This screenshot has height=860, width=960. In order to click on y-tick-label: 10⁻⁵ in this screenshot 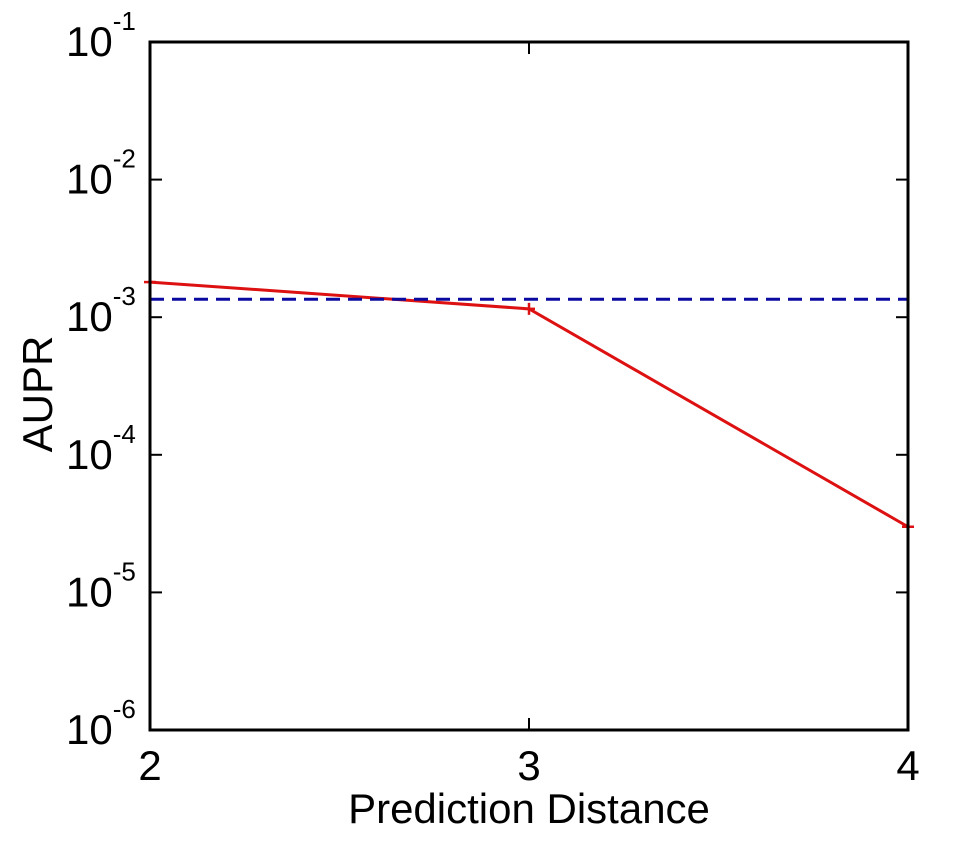, I will do `click(101, 585)`.